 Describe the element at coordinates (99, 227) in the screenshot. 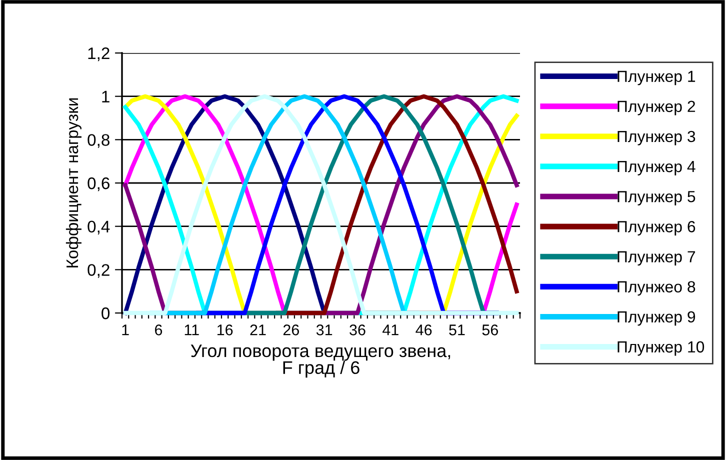

I see `y-tick-label: 0,4` at that location.